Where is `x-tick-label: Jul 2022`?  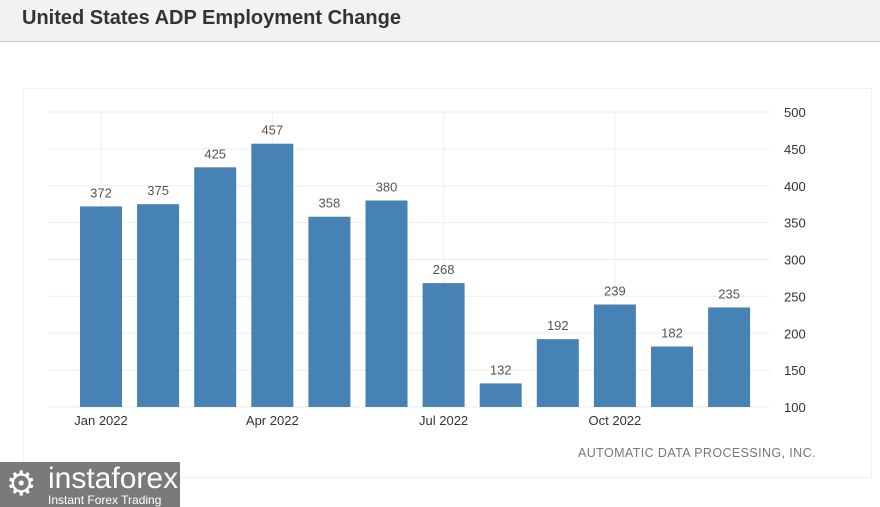
x-tick-label: Jul 2022 is located at coordinates (443, 420).